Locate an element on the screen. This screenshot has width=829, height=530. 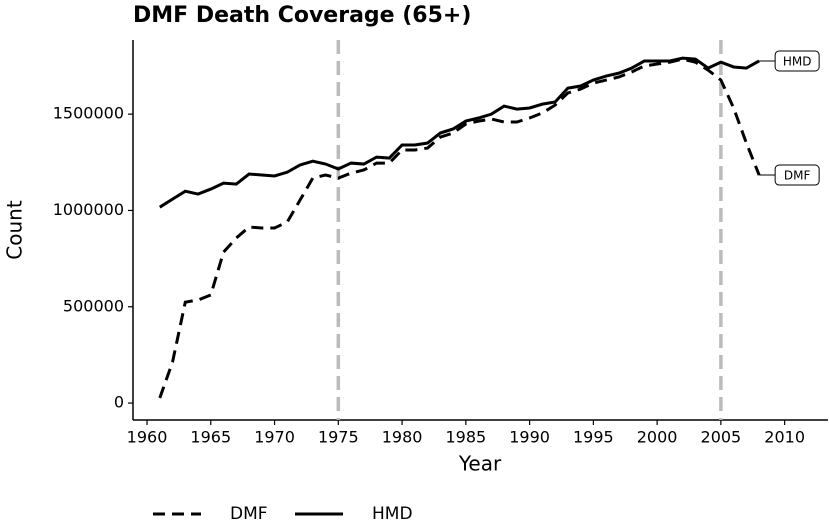
x-tick-label: 2005 is located at coordinates (721, 437).